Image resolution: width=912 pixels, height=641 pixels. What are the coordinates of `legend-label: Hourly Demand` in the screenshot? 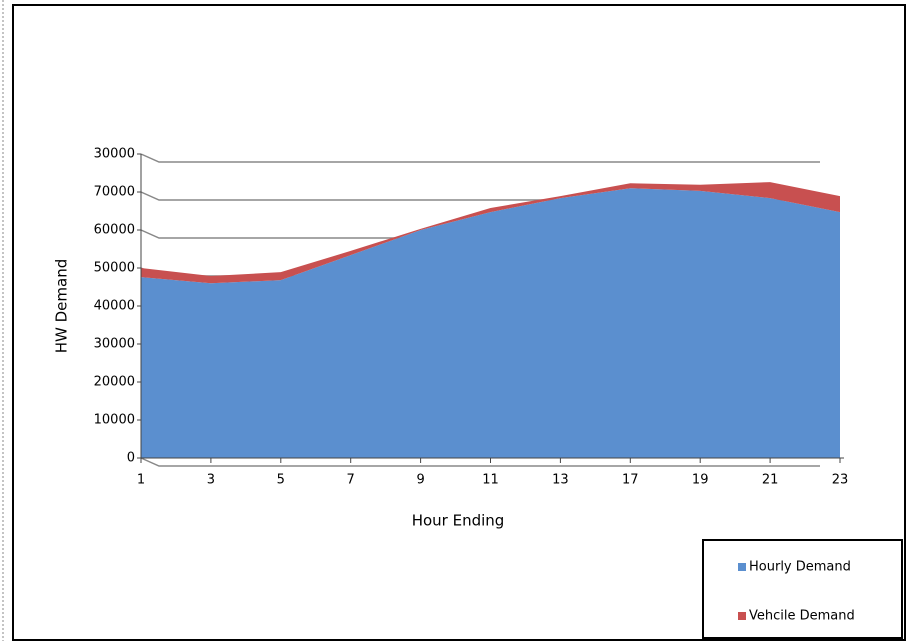 It's located at (800, 567).